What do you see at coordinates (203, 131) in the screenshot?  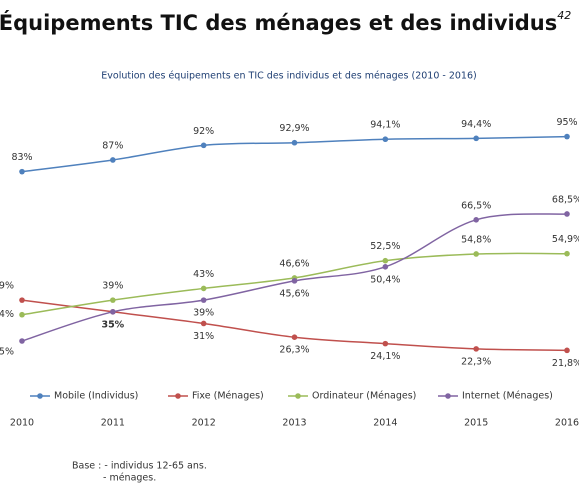 I see `data-label: 92%` at bounding box center [203, 131].